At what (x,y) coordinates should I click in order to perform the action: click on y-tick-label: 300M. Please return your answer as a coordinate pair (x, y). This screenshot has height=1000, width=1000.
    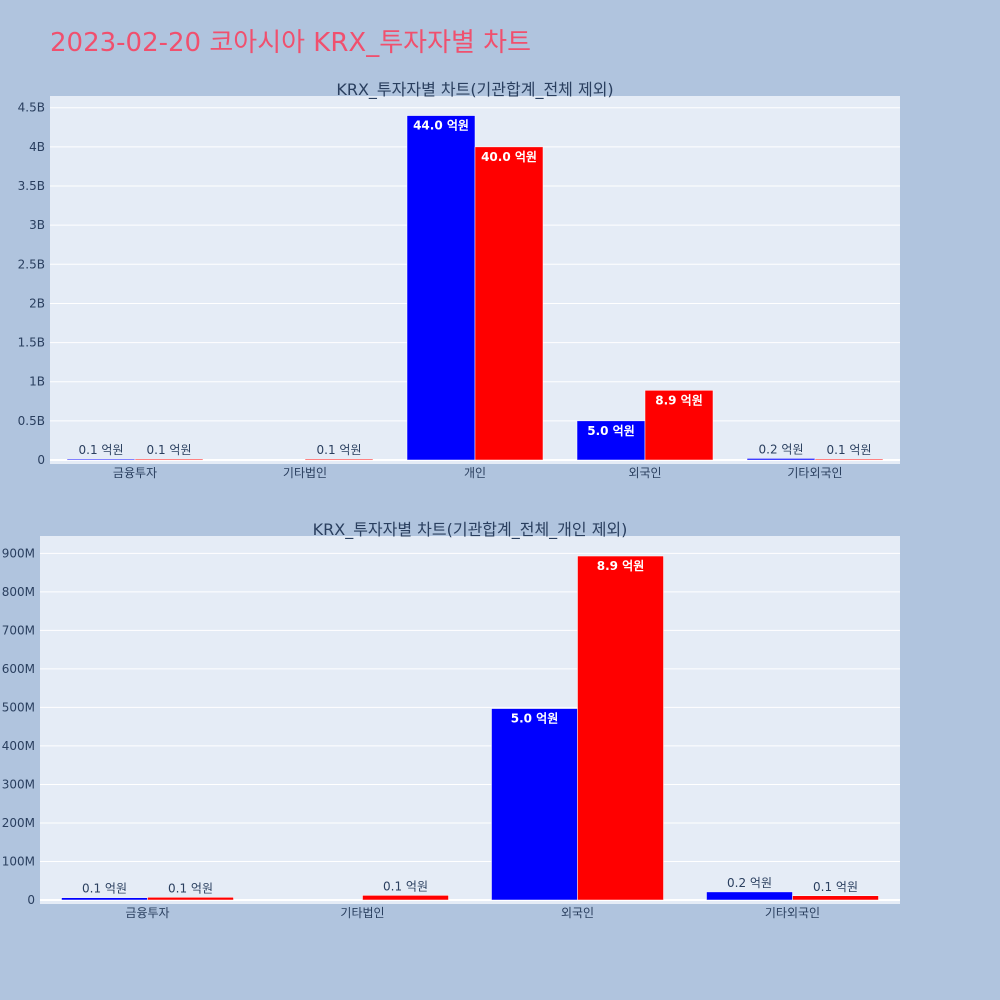
    Looking at the image, I should click on (18, 784).